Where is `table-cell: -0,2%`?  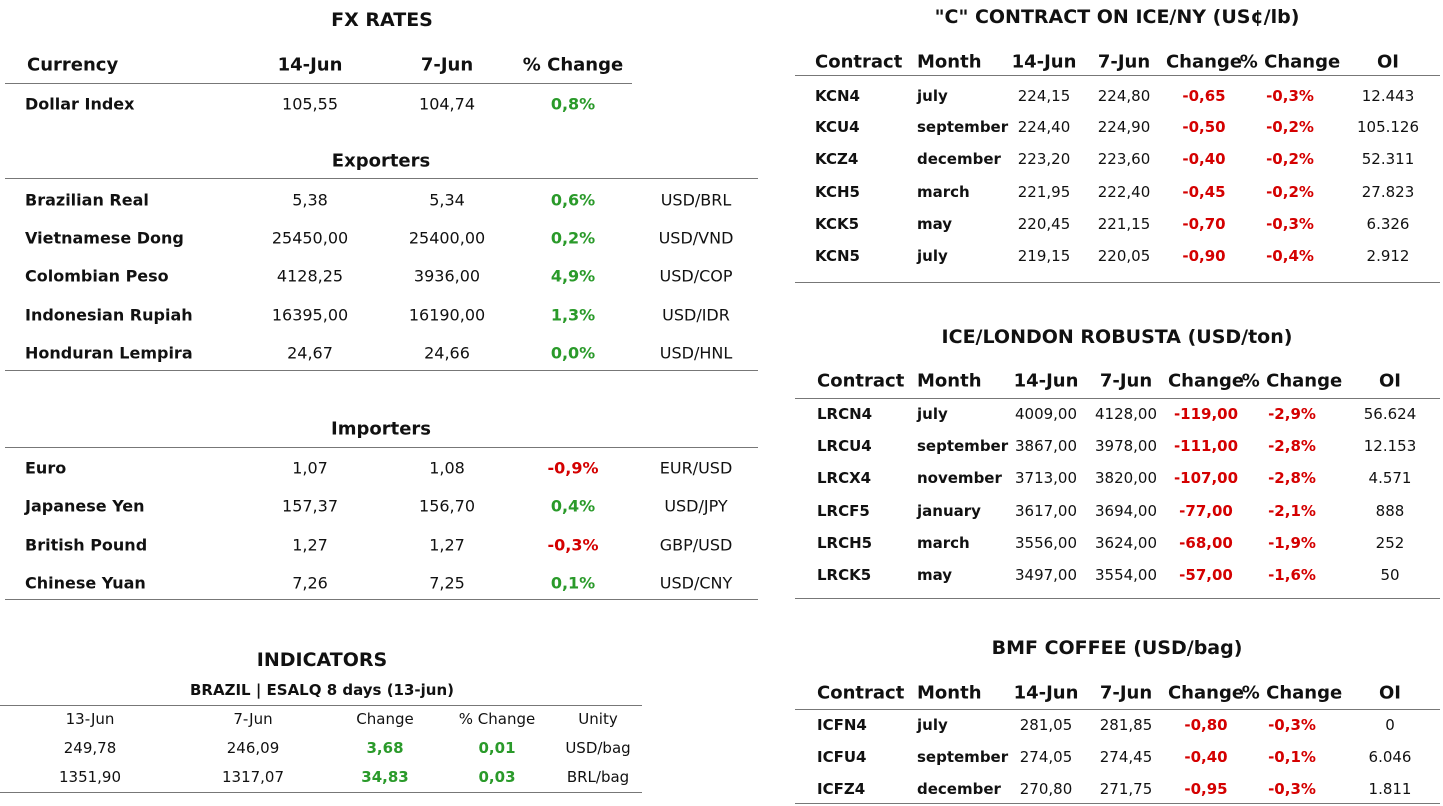
table-cell: -0,2% is located at coordinates (1290, 192).